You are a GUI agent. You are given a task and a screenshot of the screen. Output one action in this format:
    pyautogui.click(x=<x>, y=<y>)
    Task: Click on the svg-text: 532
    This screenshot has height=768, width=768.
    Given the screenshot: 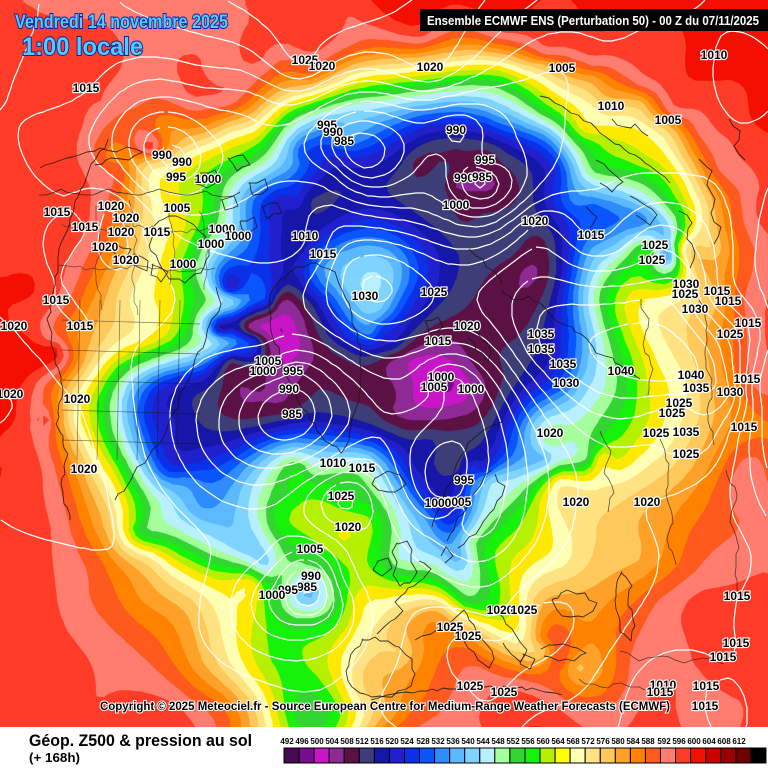 What is the action you would take?
    pyautogui.click(x=438, y=741)
    